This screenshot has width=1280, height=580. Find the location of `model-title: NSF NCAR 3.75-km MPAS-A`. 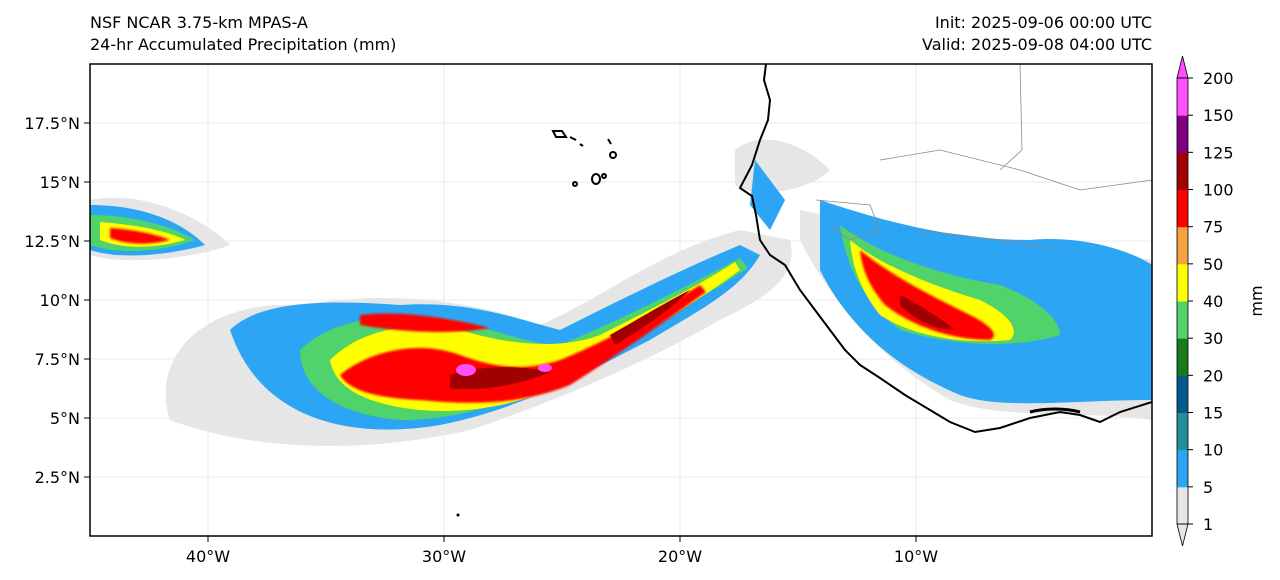

model-title: NSF NCAR 3.75-km MPAS-A is located at coordinates (199, 22).